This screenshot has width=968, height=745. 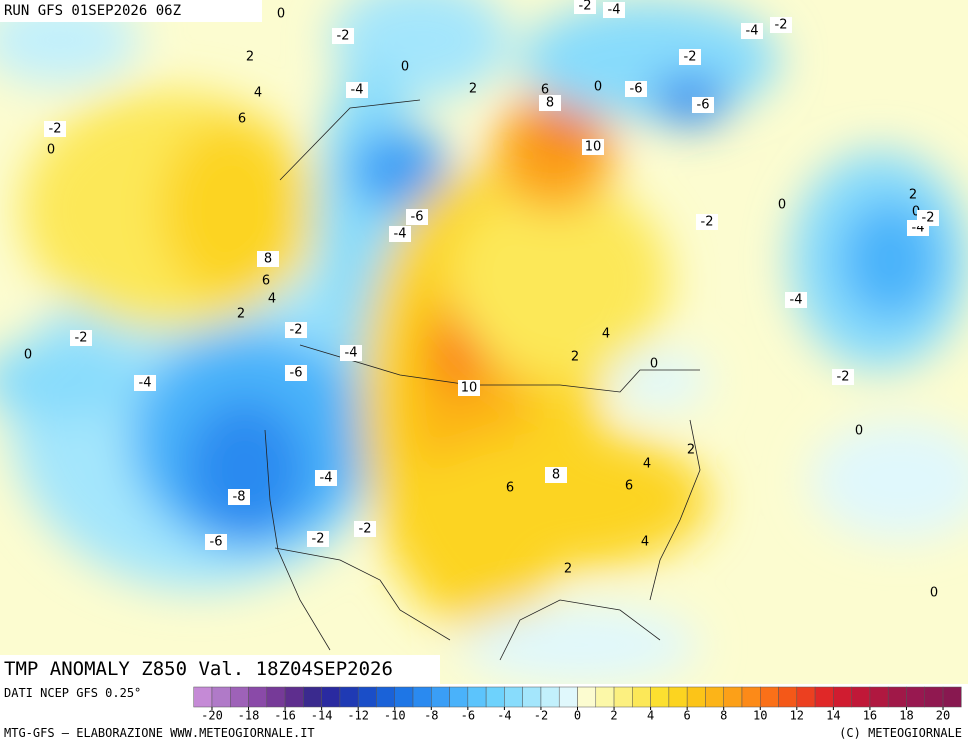 I want to click on run-title: RUN GFS 01SEP2026 06Z, so click(x=131, y=11).